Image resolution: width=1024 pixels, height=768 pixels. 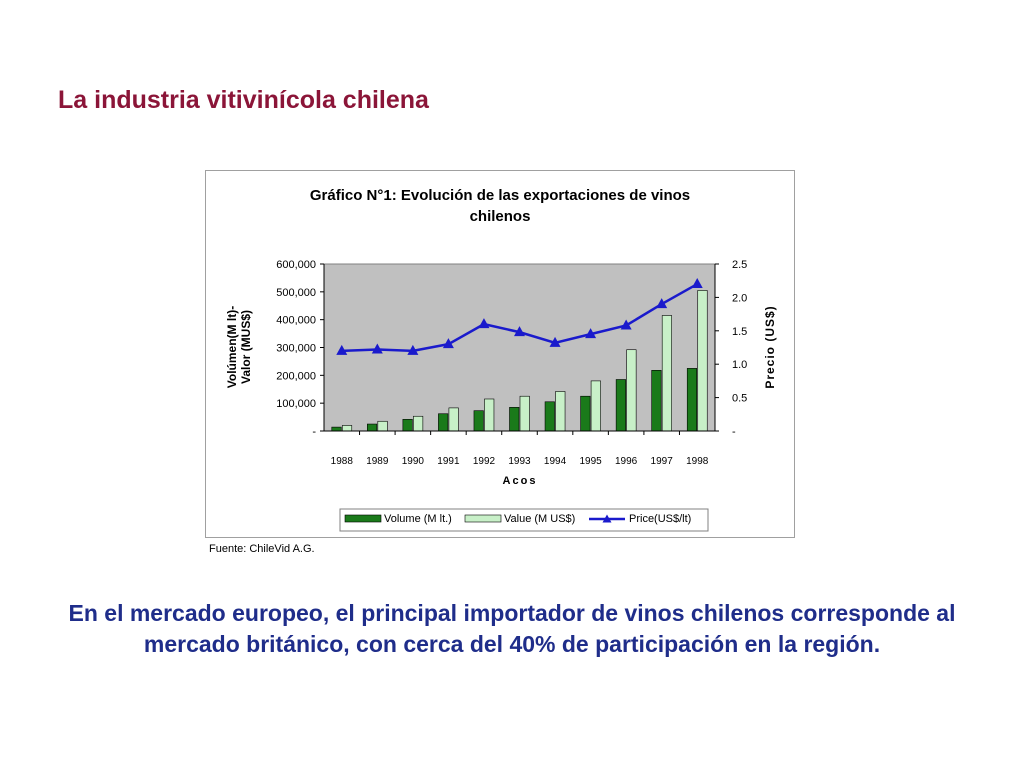 What do you see at coordinates (483, 518) in the screenshot?
I see `legend-swatch-value` at bounding box center [483, 518].